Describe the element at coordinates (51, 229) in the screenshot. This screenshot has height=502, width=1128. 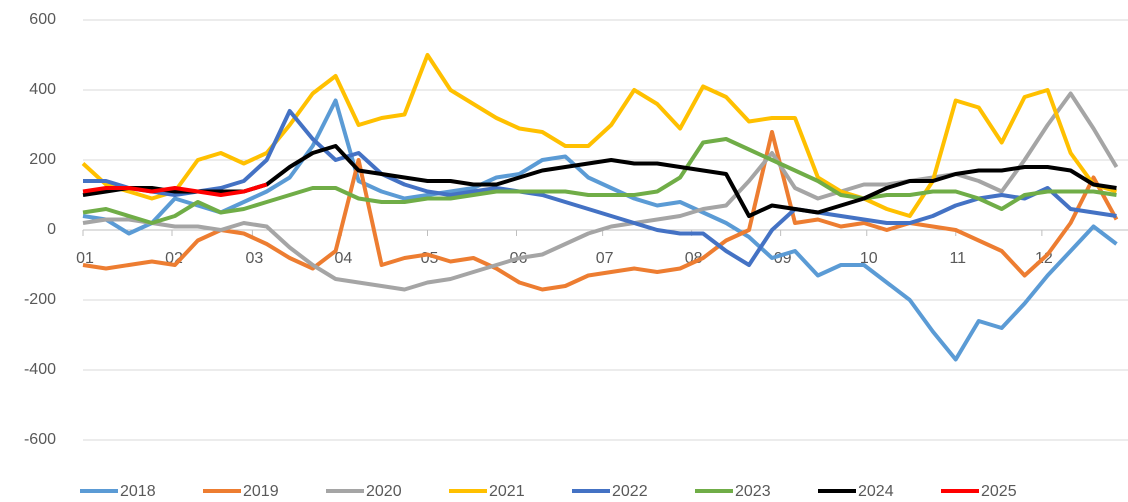
I see `y-tick-label: 0` at that location.